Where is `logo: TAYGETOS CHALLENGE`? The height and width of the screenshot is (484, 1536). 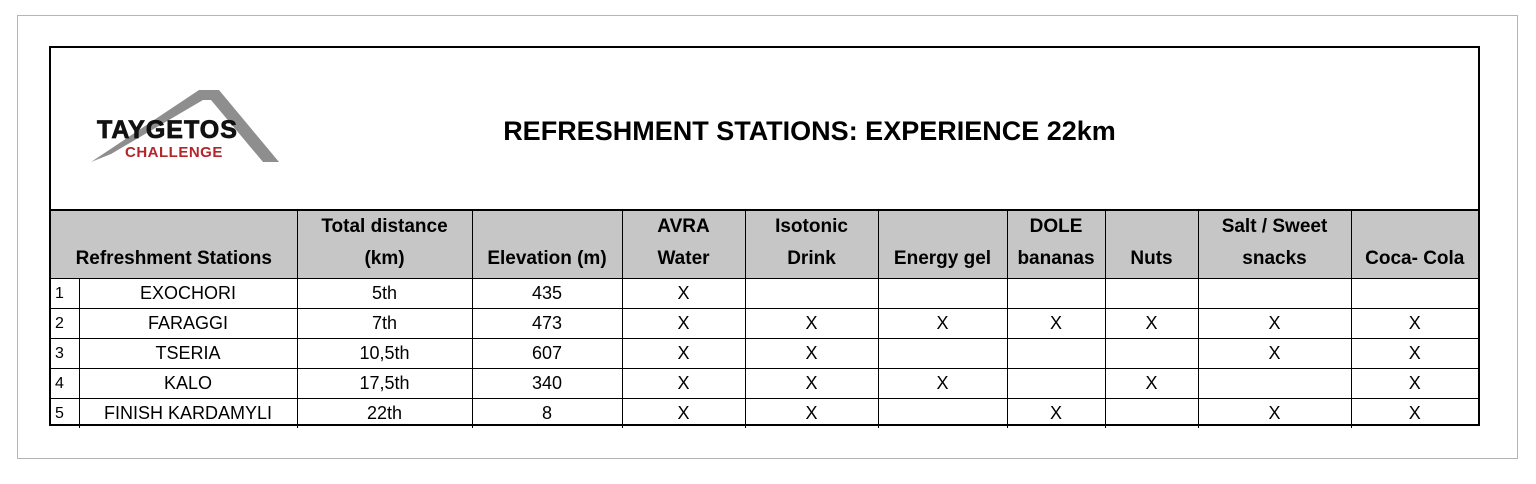 logo: TAYGETOS CHALLENGE is located at coordinates (185, 126).